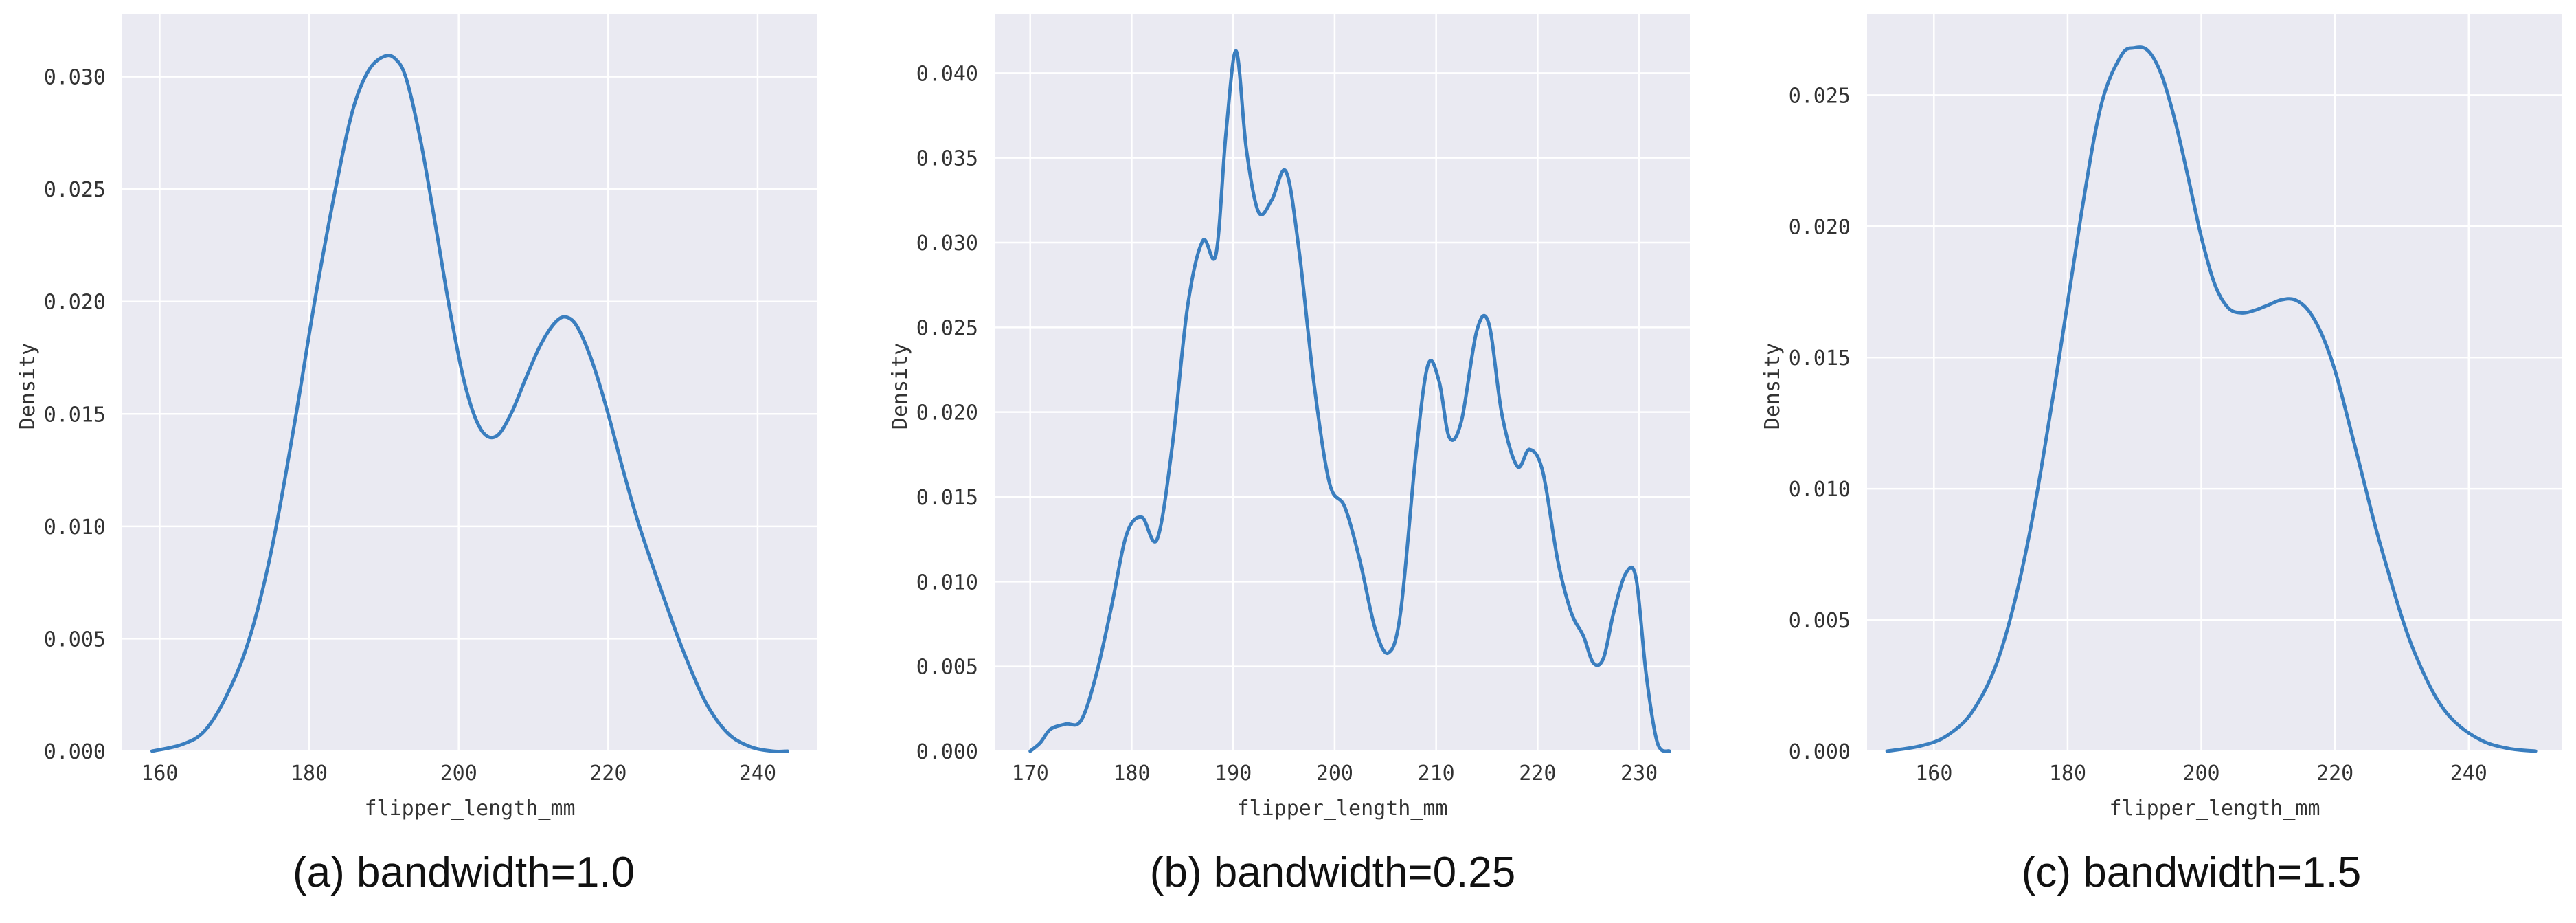  I want to click on x-tick-label: 210, so click(1436, 773).